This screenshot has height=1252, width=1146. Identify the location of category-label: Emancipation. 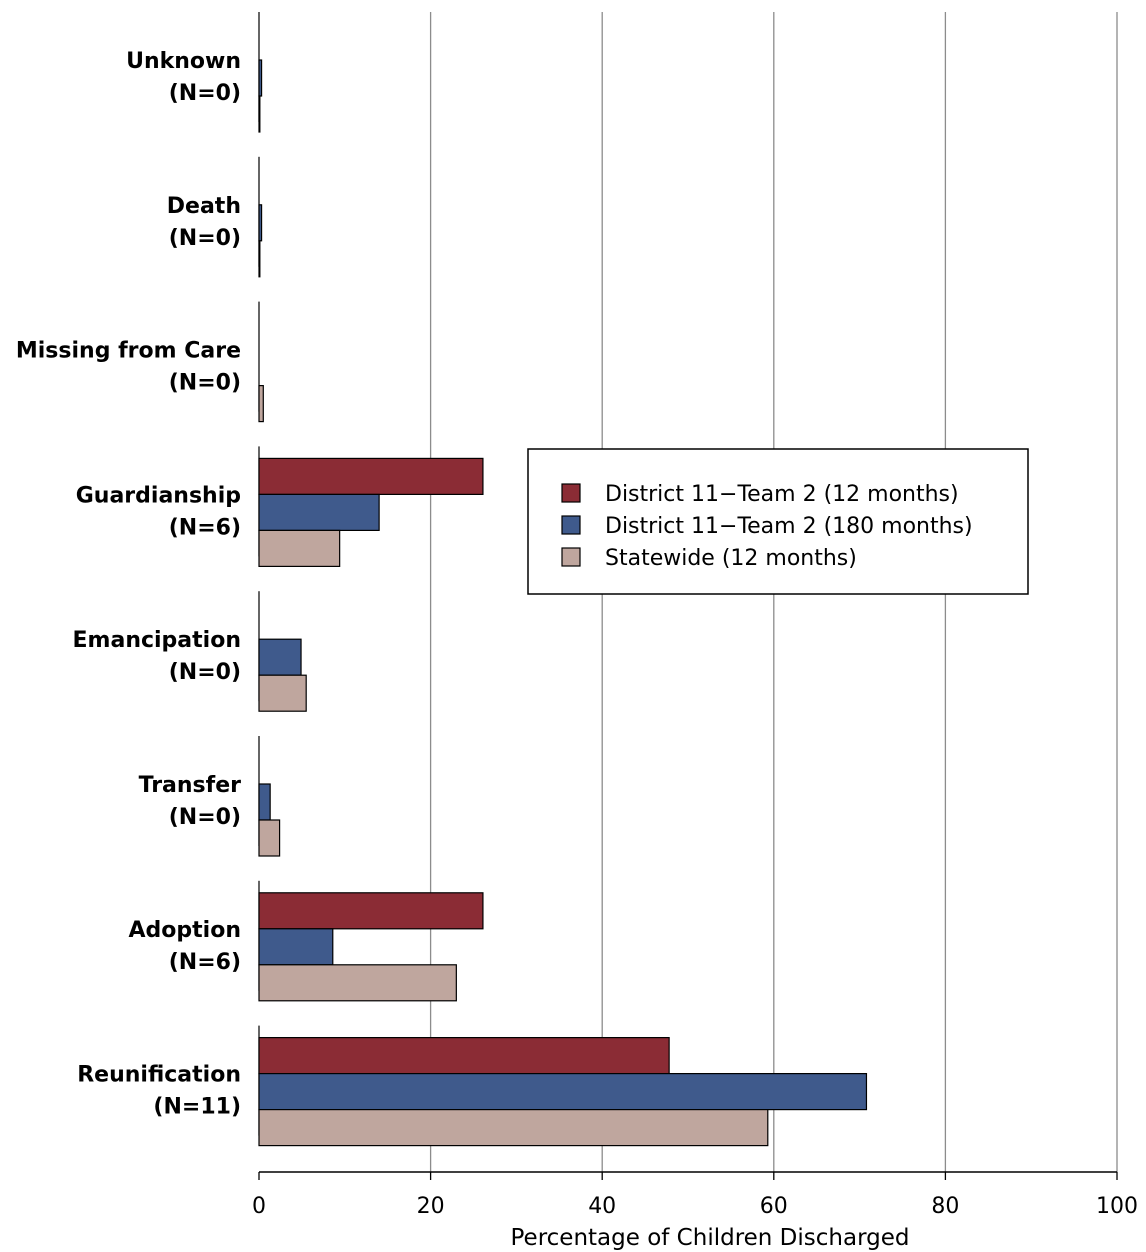
(157, 640).